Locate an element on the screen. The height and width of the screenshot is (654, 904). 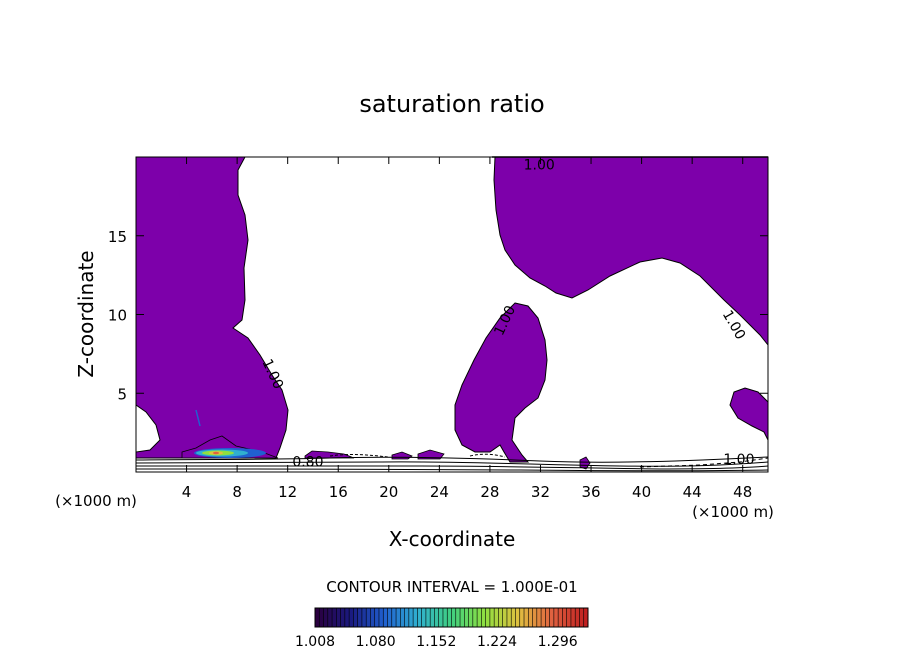
y-axis-label: Z-coordinate is located at coordinates (86, 313).